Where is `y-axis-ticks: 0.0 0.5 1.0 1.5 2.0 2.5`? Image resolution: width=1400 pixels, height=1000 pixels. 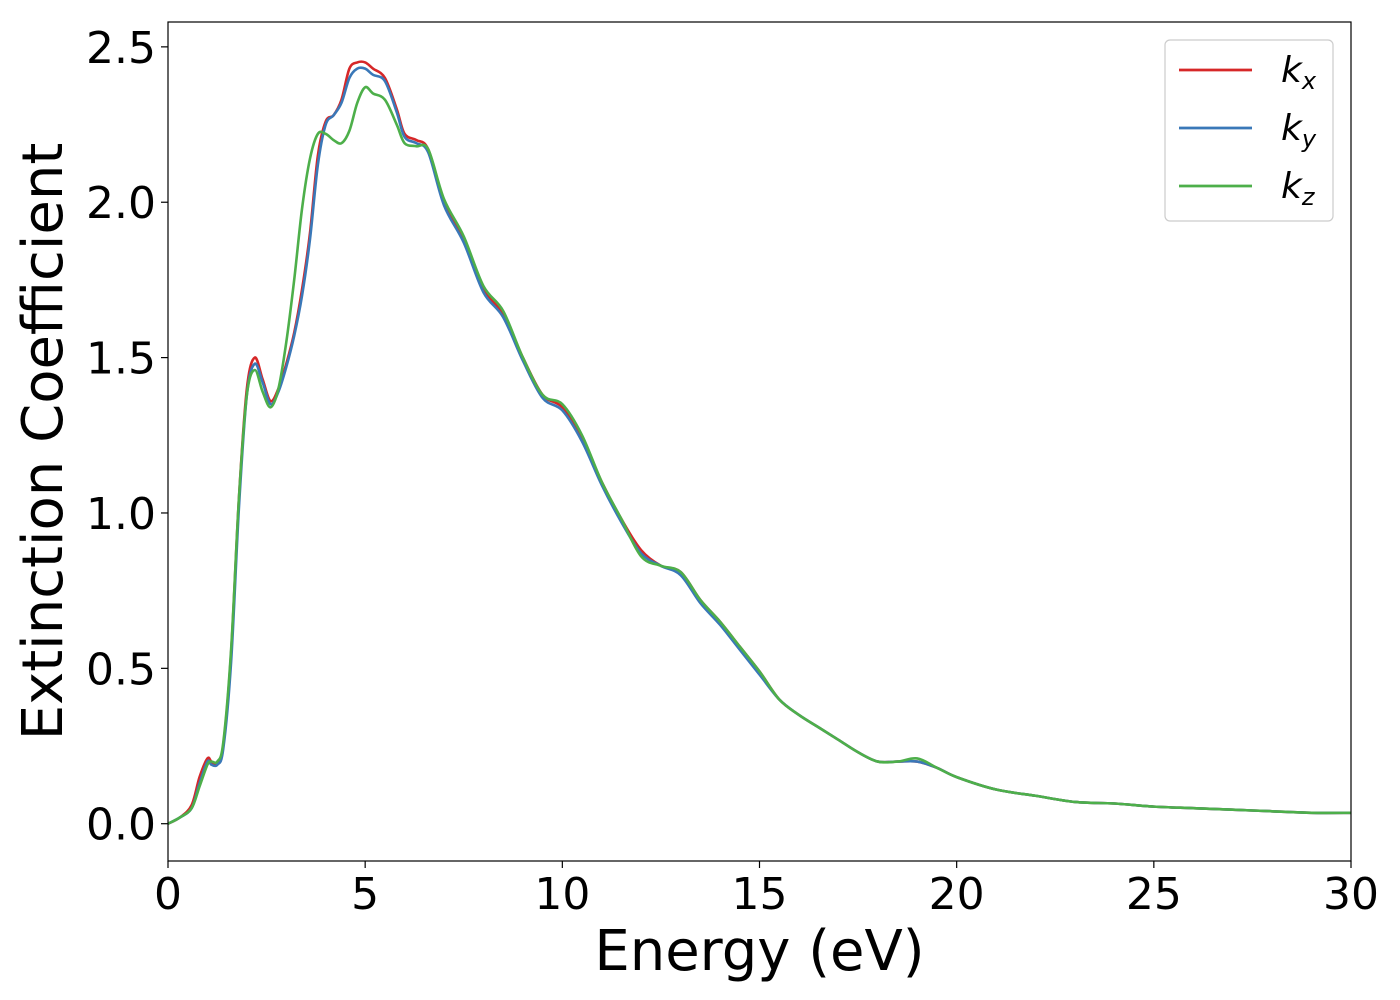 y-axis-ticks: 0.0 0.5 1.0 1.5 2.0 2.5 is located at coordinates (127, 437).